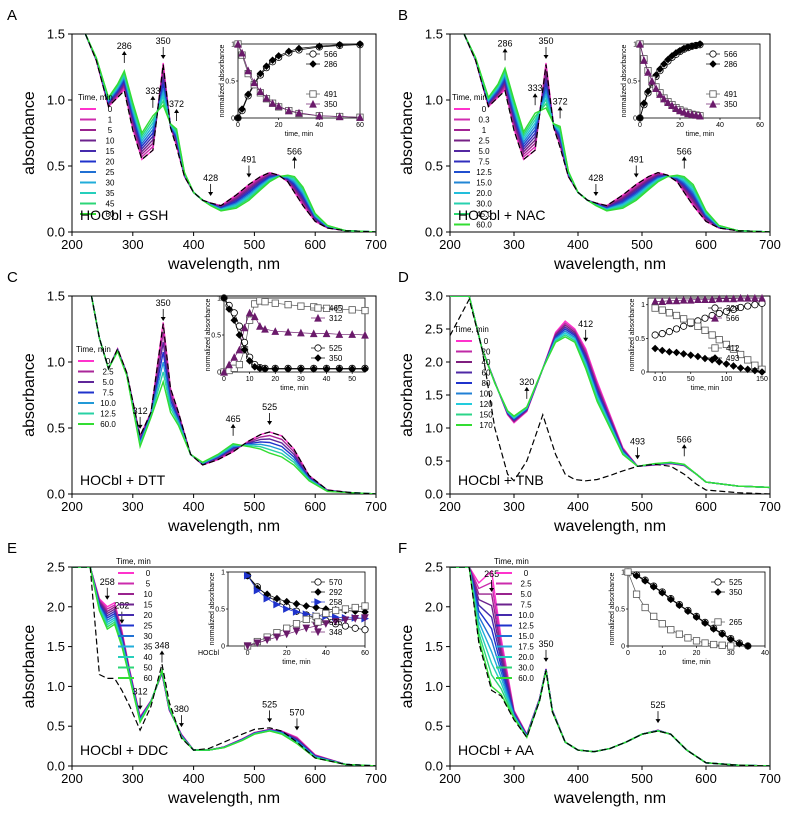  What do you see at coordinates (140, 692) in the screenshot?
I see `peak-label: 312` at bounding box center [140, 692].